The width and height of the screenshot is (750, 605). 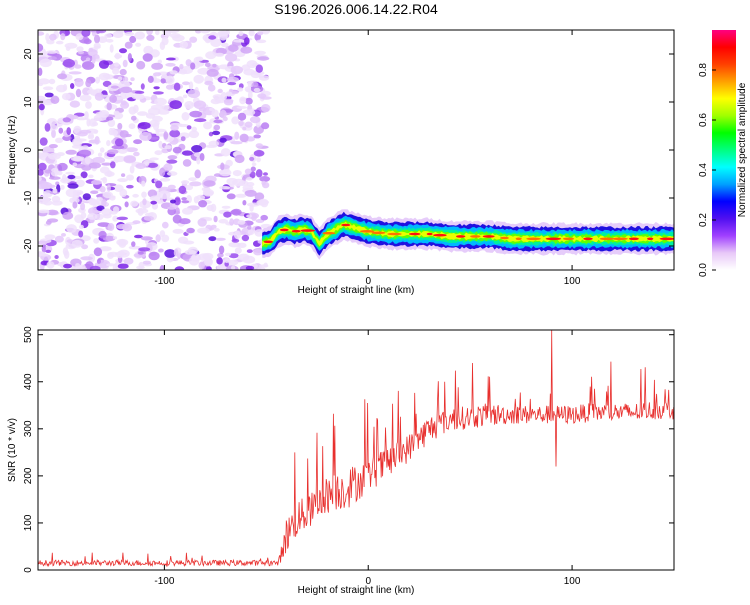 What do you see at coordinates (468, 234) in the screenshot?
I see `signal-band` at bounding box center [468, 234].